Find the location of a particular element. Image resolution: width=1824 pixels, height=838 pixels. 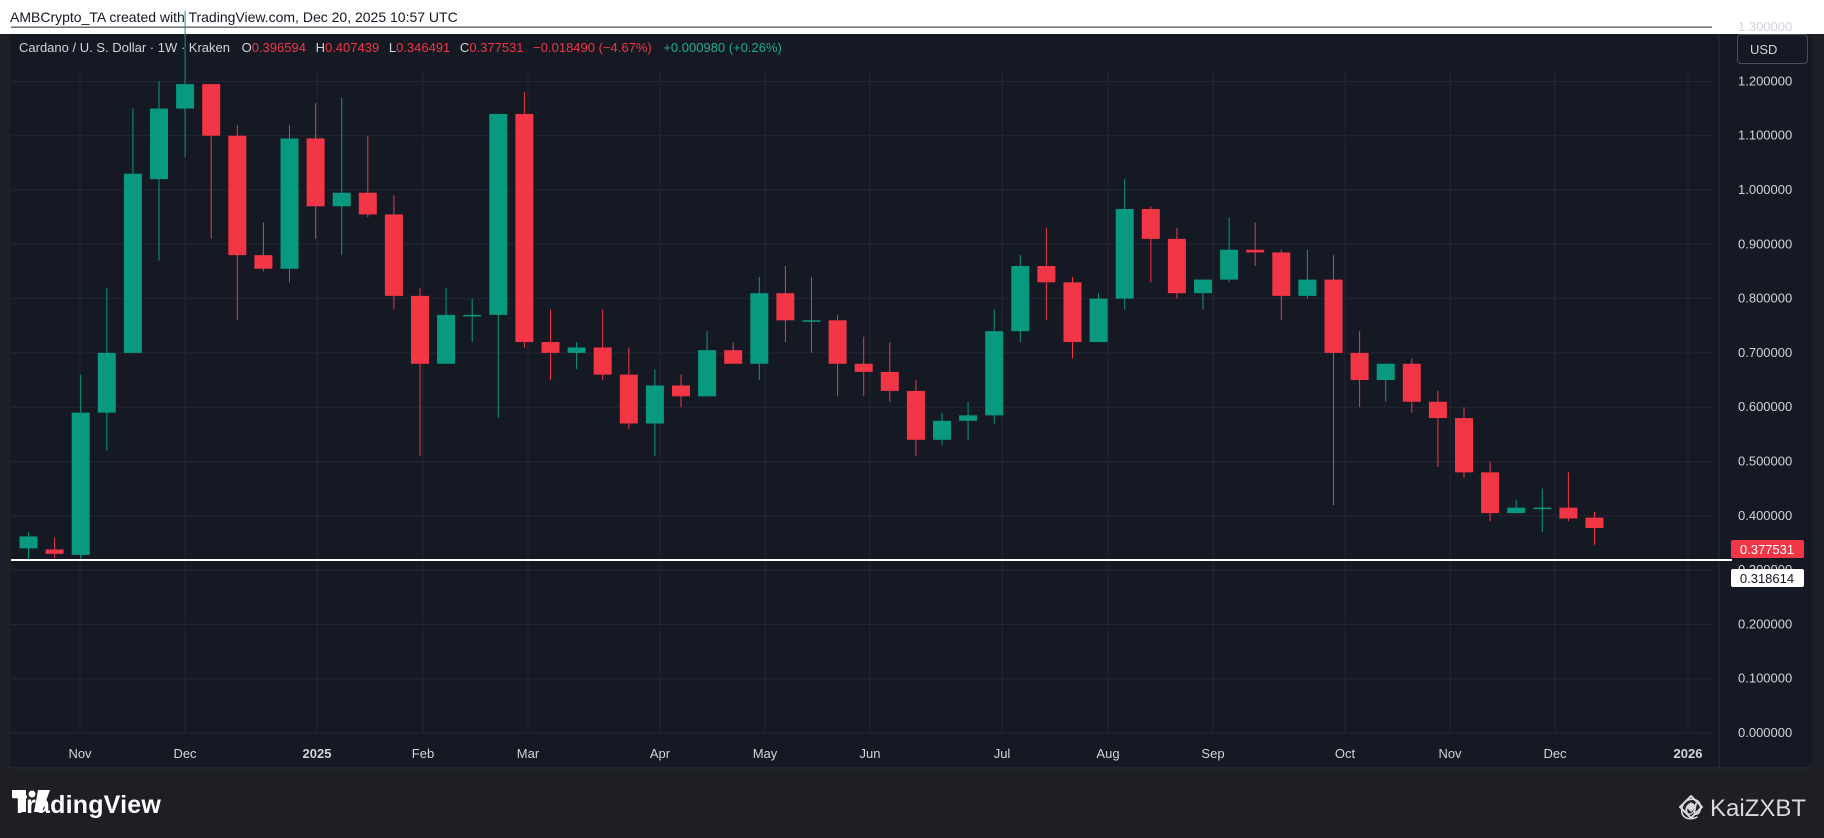

last-price-tag-bg is located at coordinates (1767, 549).